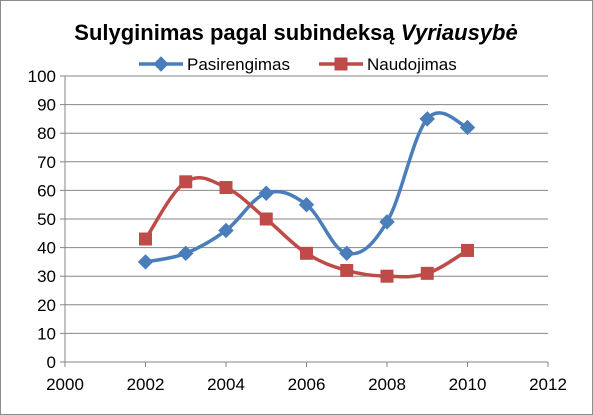  What do you see at coordinates (46, 190) in the screenshot?
I see `y-tick-label: 60` at bounding box center [46, 190].